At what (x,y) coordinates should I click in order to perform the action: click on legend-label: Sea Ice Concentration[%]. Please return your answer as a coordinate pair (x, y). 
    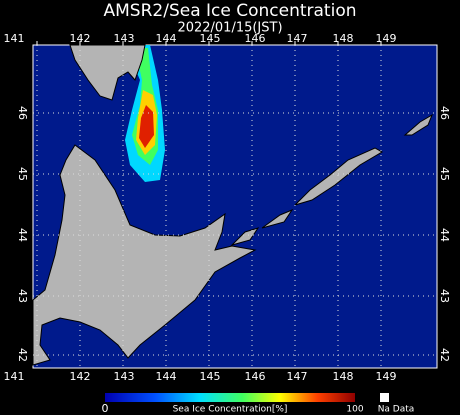
    Looking at the image, I should click on (230, 410).